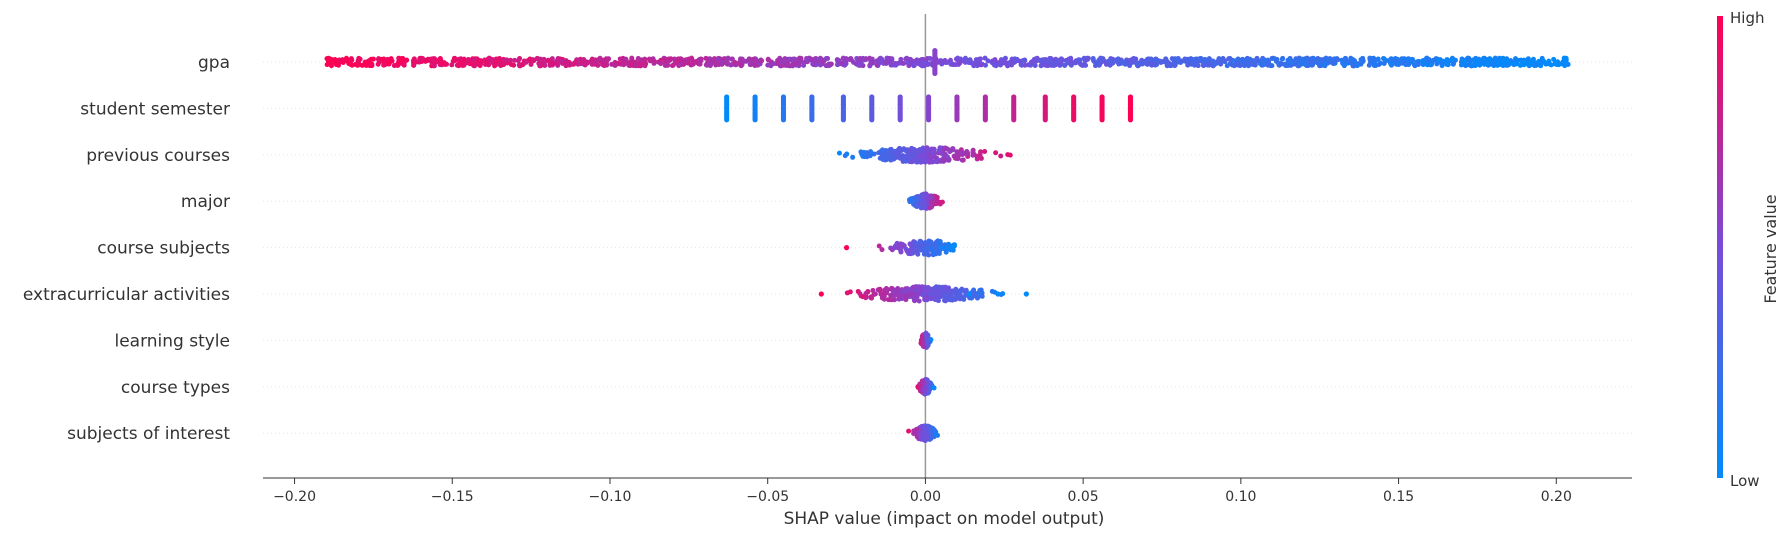 The image size is (1785, 540). I want to click on x-tick-label: 0.05, so click(1083, 497).